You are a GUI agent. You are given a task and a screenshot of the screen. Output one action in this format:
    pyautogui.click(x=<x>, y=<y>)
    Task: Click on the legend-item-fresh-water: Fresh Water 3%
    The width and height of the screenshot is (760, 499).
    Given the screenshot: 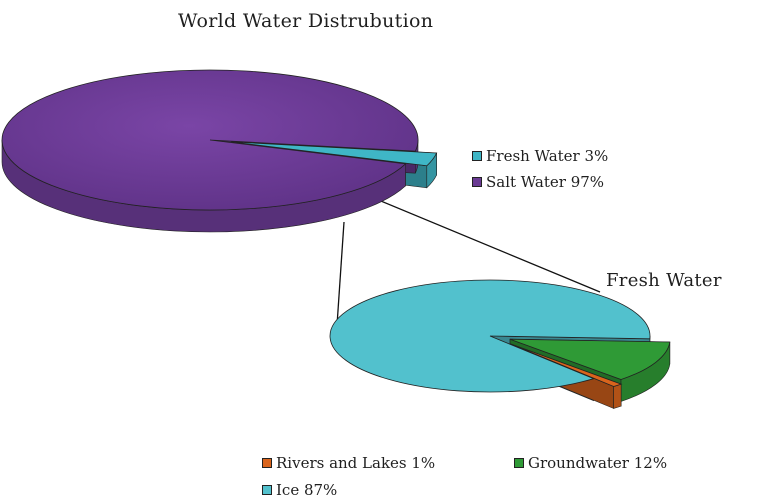 What is the action you would take?
    pyautogui.click(x=540, y=156)
    